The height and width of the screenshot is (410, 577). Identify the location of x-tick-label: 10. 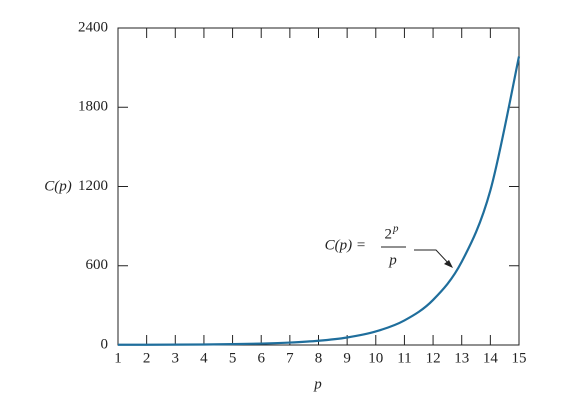
(375, 358).